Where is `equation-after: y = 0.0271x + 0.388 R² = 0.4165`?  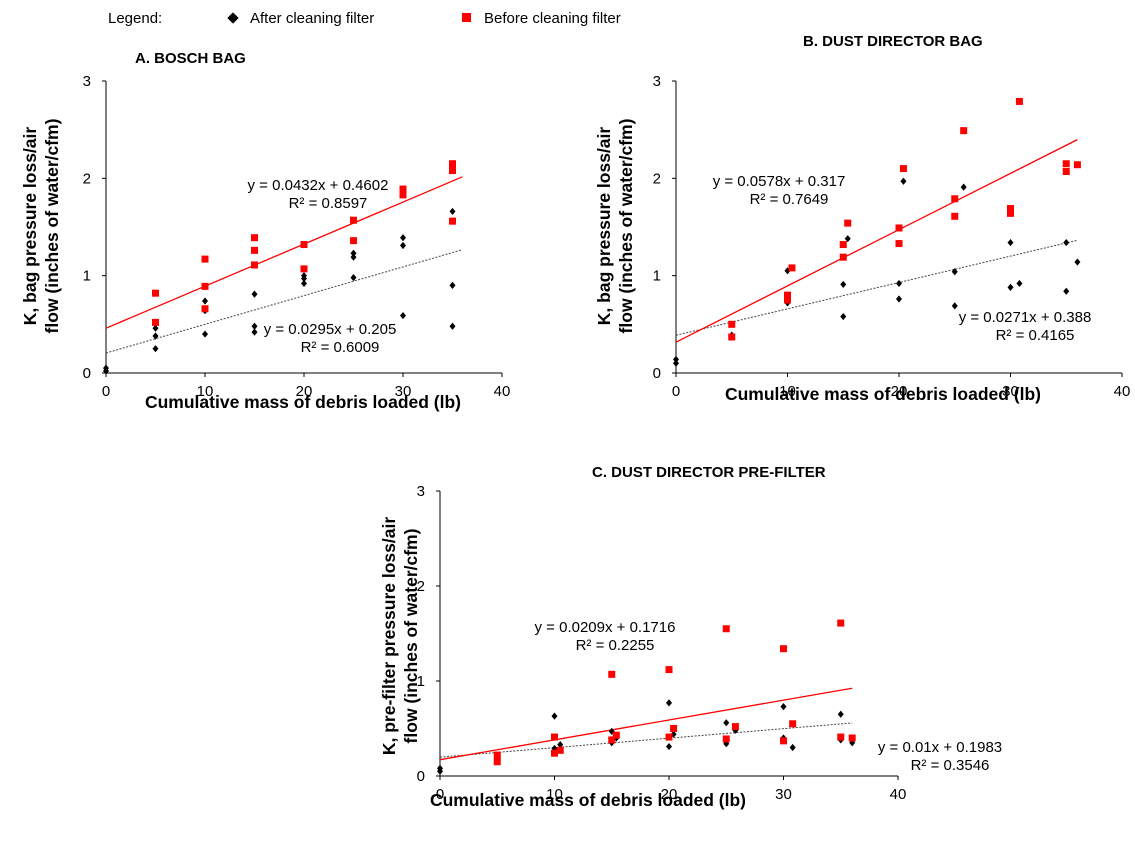 equation-after: y = 0.0271x + 0.388 R² = 0.4165 is located at coordinates (1025, 326).